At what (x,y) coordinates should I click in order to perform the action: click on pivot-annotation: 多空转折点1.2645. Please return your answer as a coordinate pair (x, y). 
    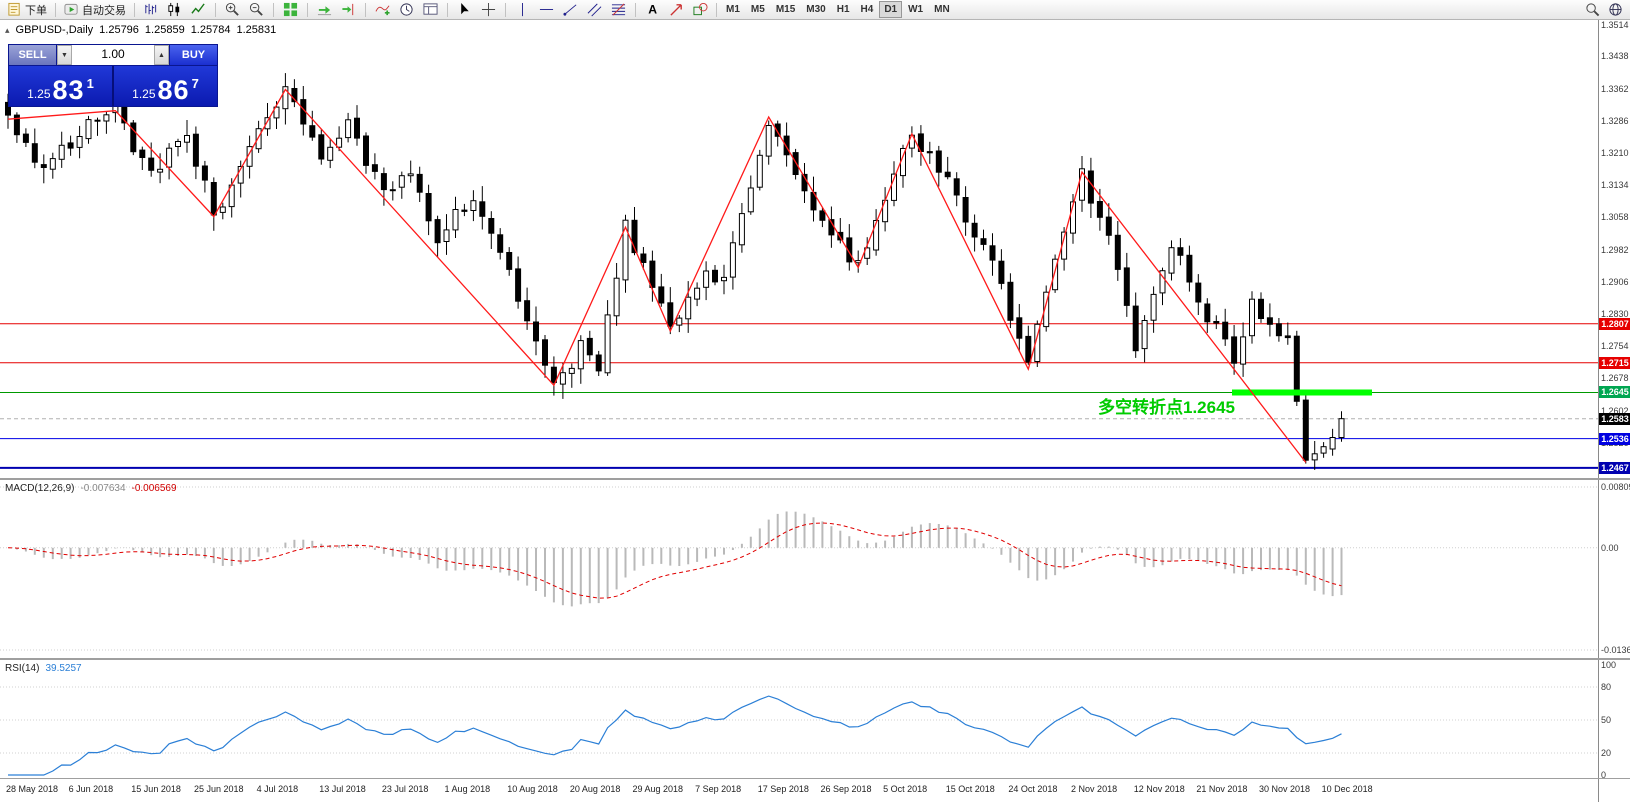
    Looking at the image, I should click on (1166, 407).